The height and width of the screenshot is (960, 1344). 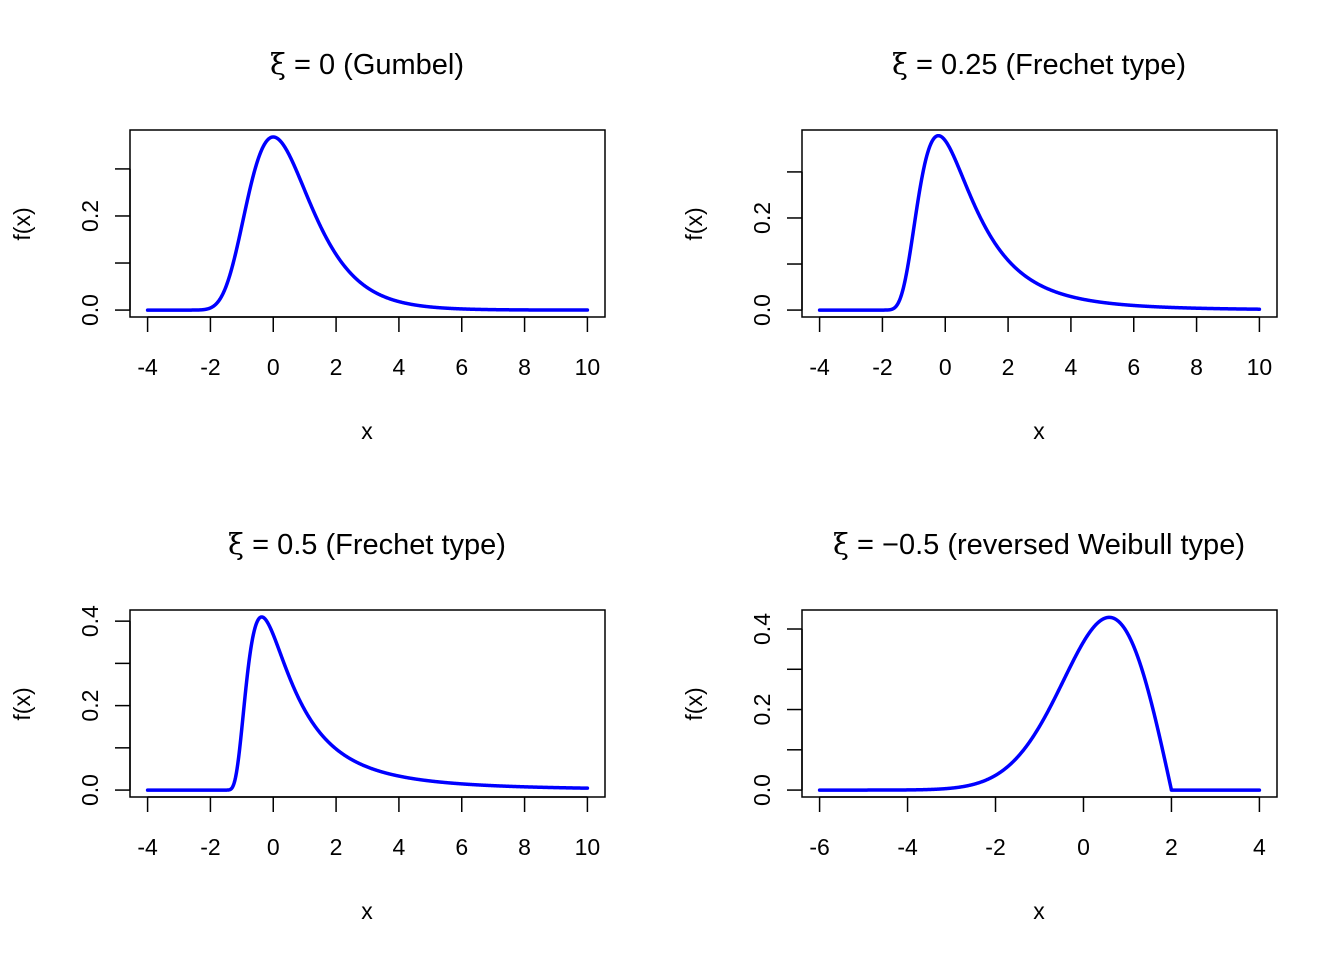 I want to click on x-axis: -6 -4 -2 0 2 4, so click(x=1037, y=828).